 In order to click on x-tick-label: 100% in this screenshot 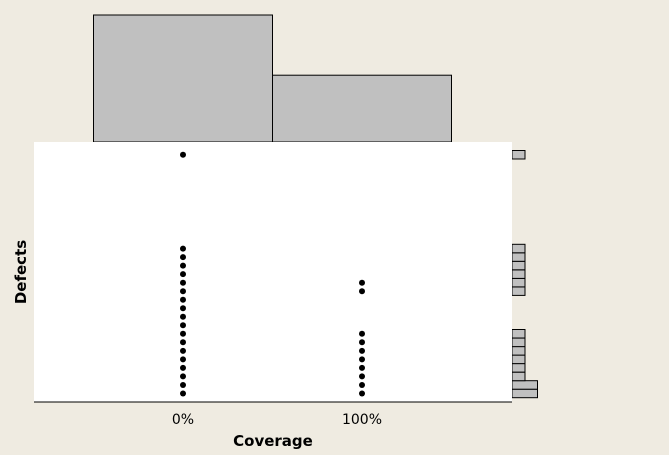, I will do `click(362, 420)`.